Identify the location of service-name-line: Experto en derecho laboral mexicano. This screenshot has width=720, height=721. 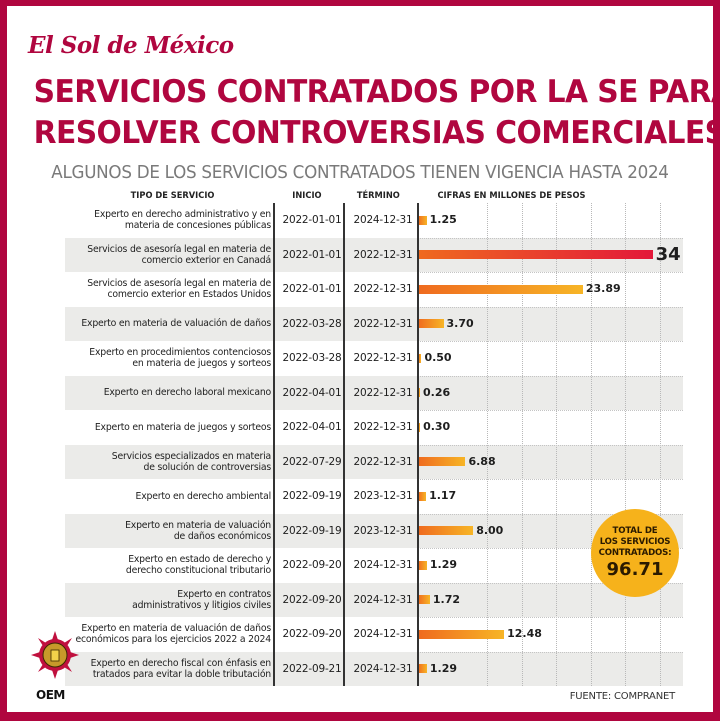
(187, 393).